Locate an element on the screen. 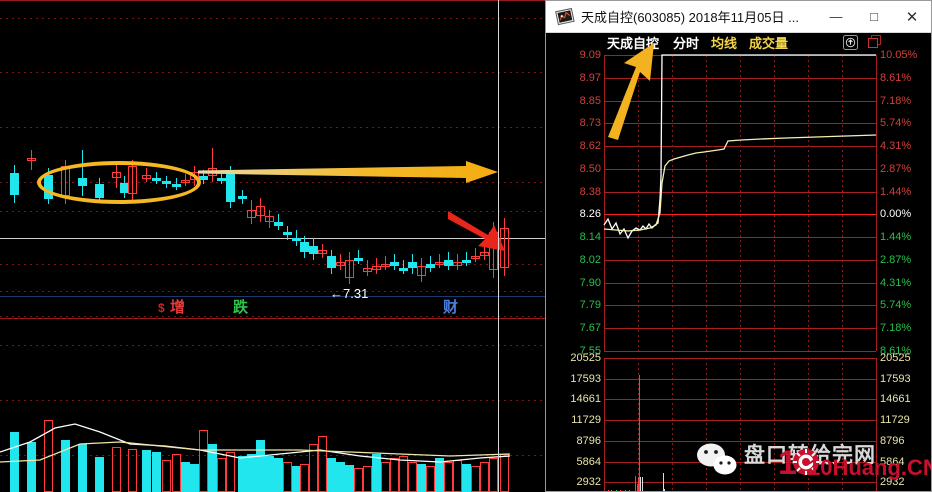 The height and width of the screenshot is (492, 932). price-axis-label: 9.09 is located at coordinates (590, 55).